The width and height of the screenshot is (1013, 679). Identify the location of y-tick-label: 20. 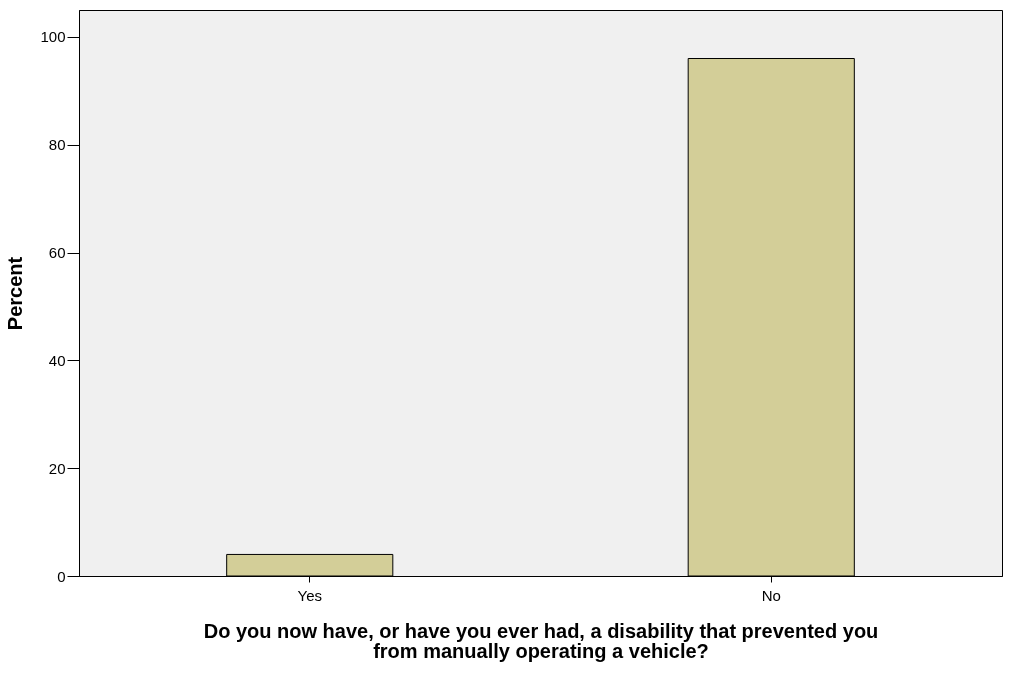
(57, 468).